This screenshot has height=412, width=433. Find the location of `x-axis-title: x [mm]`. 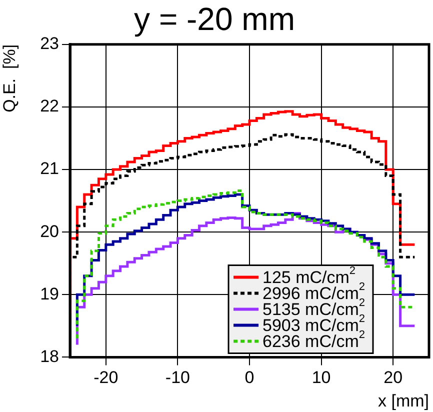

x-axis-title: x [mm] is located at coordinates (403, 400).